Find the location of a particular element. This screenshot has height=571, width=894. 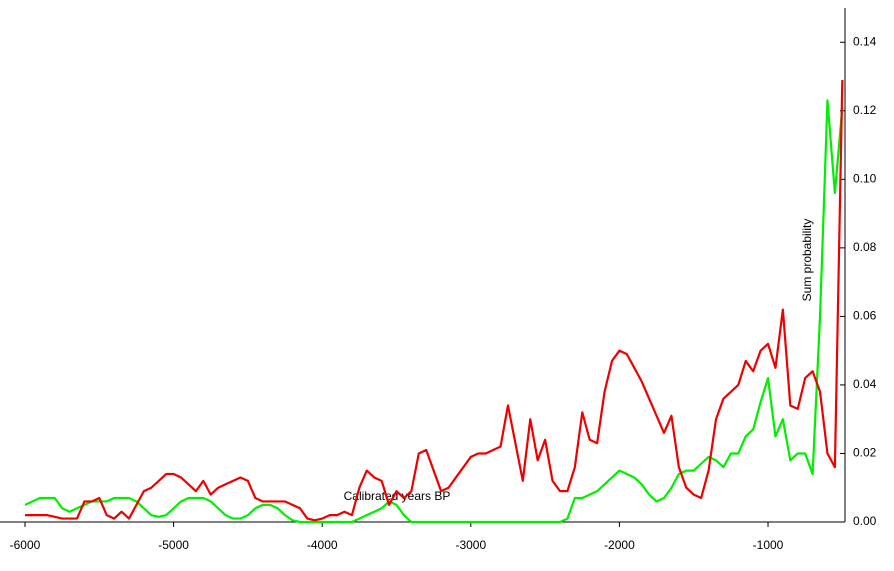

x-tick-label: -6000 is located at coordinates (25, 545).